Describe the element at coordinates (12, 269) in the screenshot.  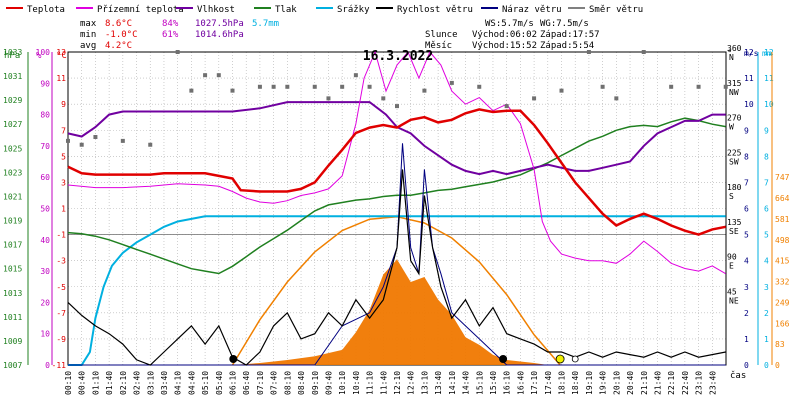
I see `hpa-tick: 1015` at that location.